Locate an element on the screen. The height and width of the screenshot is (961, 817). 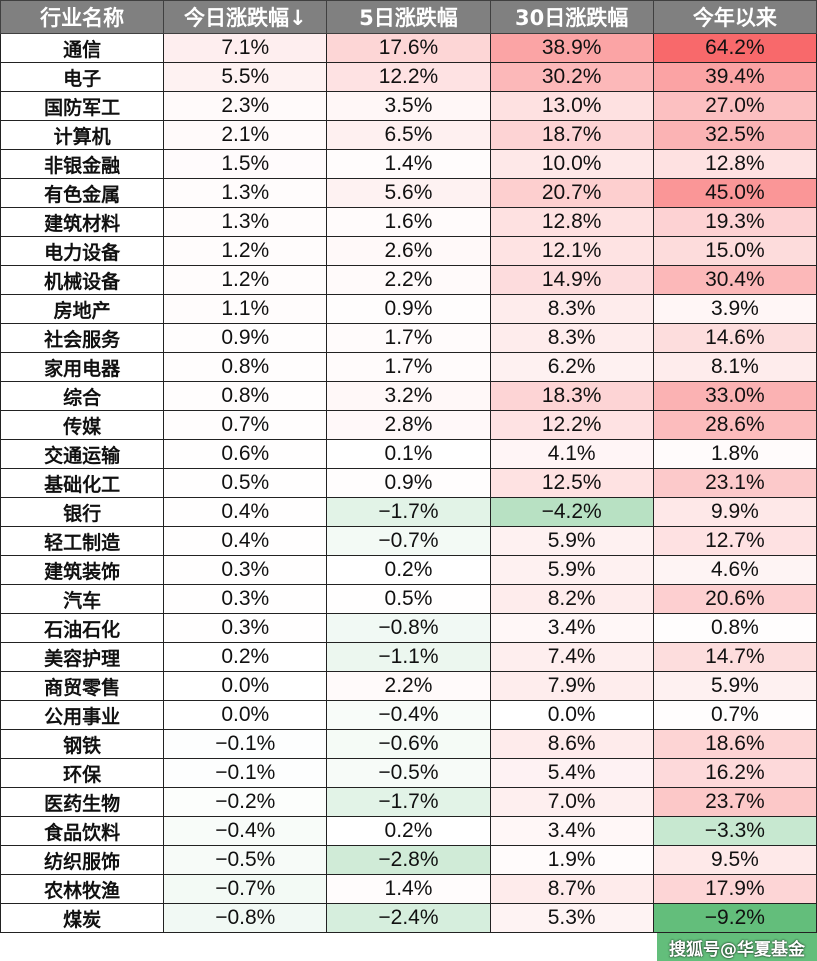
return-cell: 38.9% is located at coordinates (571, 48).